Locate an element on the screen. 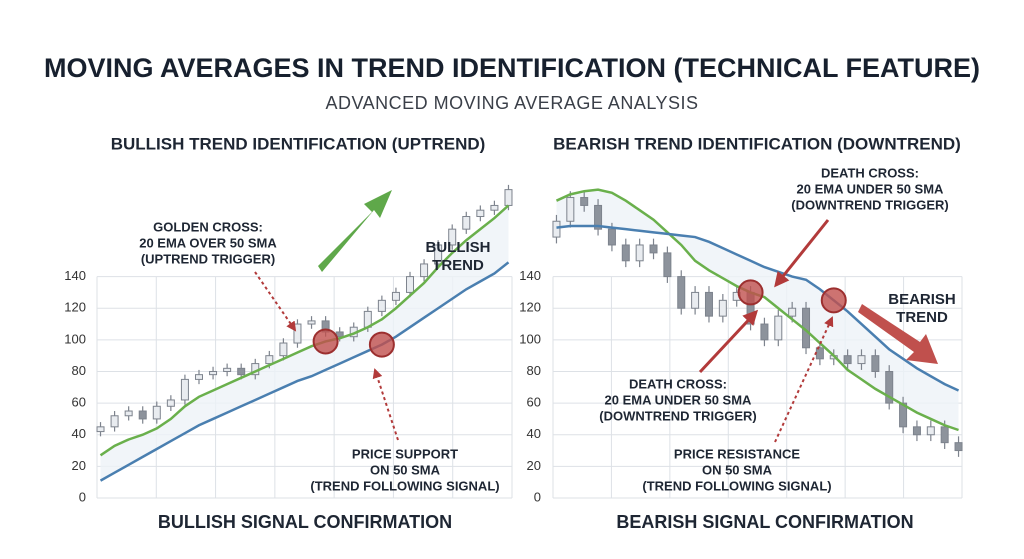  annotation: GOLDEN CROSS: is located at coordinates (208, 226).